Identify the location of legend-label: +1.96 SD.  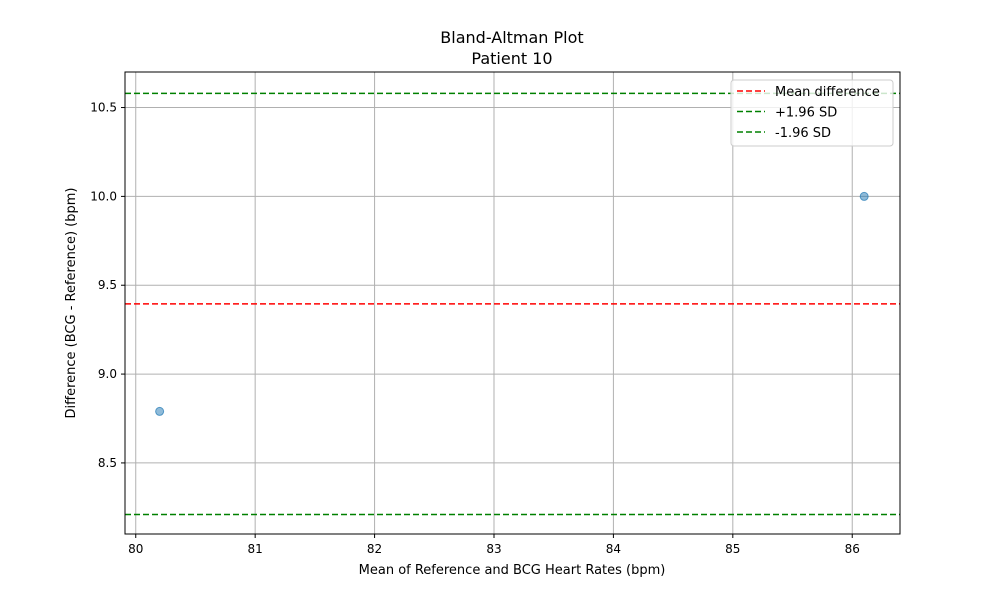
(806, 113).